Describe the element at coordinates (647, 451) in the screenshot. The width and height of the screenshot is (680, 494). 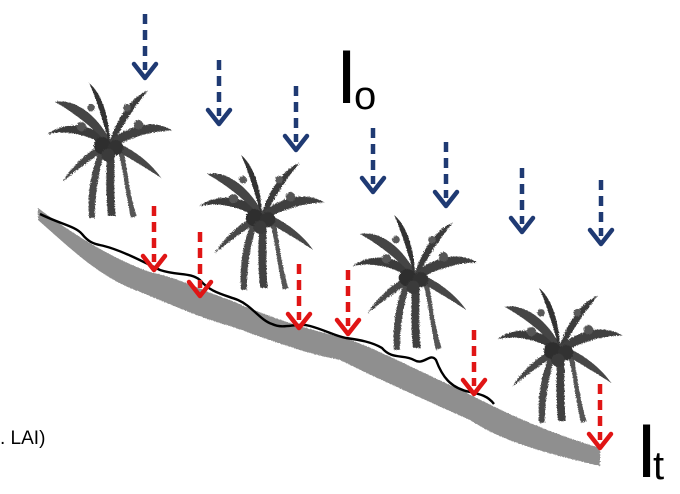
I see `transmitted-label-main: I` at that location.